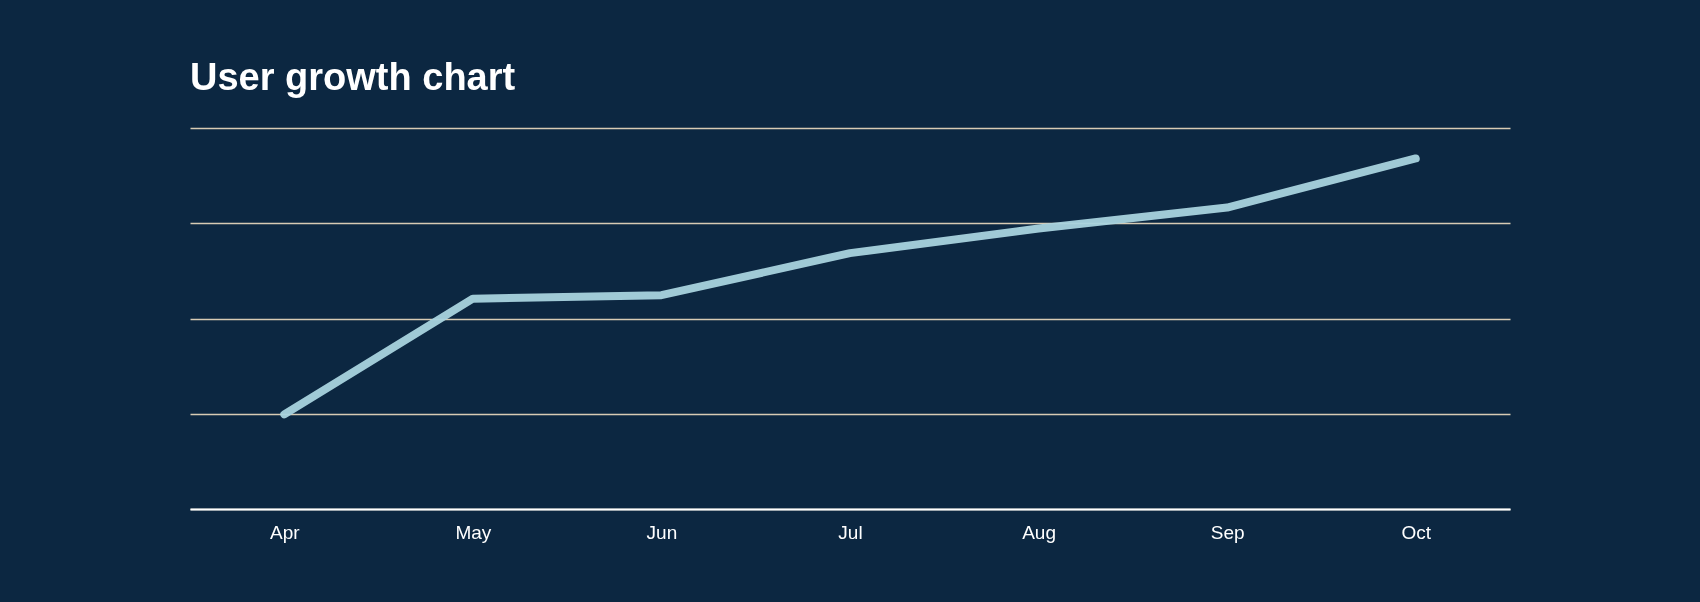 The height and width of the screenshot is (602, 1700). Describe the element at coordinates (662, 532) in the screenshot. I see `x-tick-label: Jun` at that location.